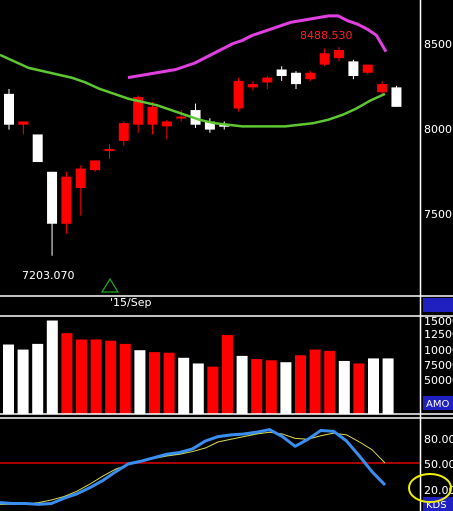 The height and width of the screenshot is (511, 453). I want to click on volume-tag-box, so click(438, 403).